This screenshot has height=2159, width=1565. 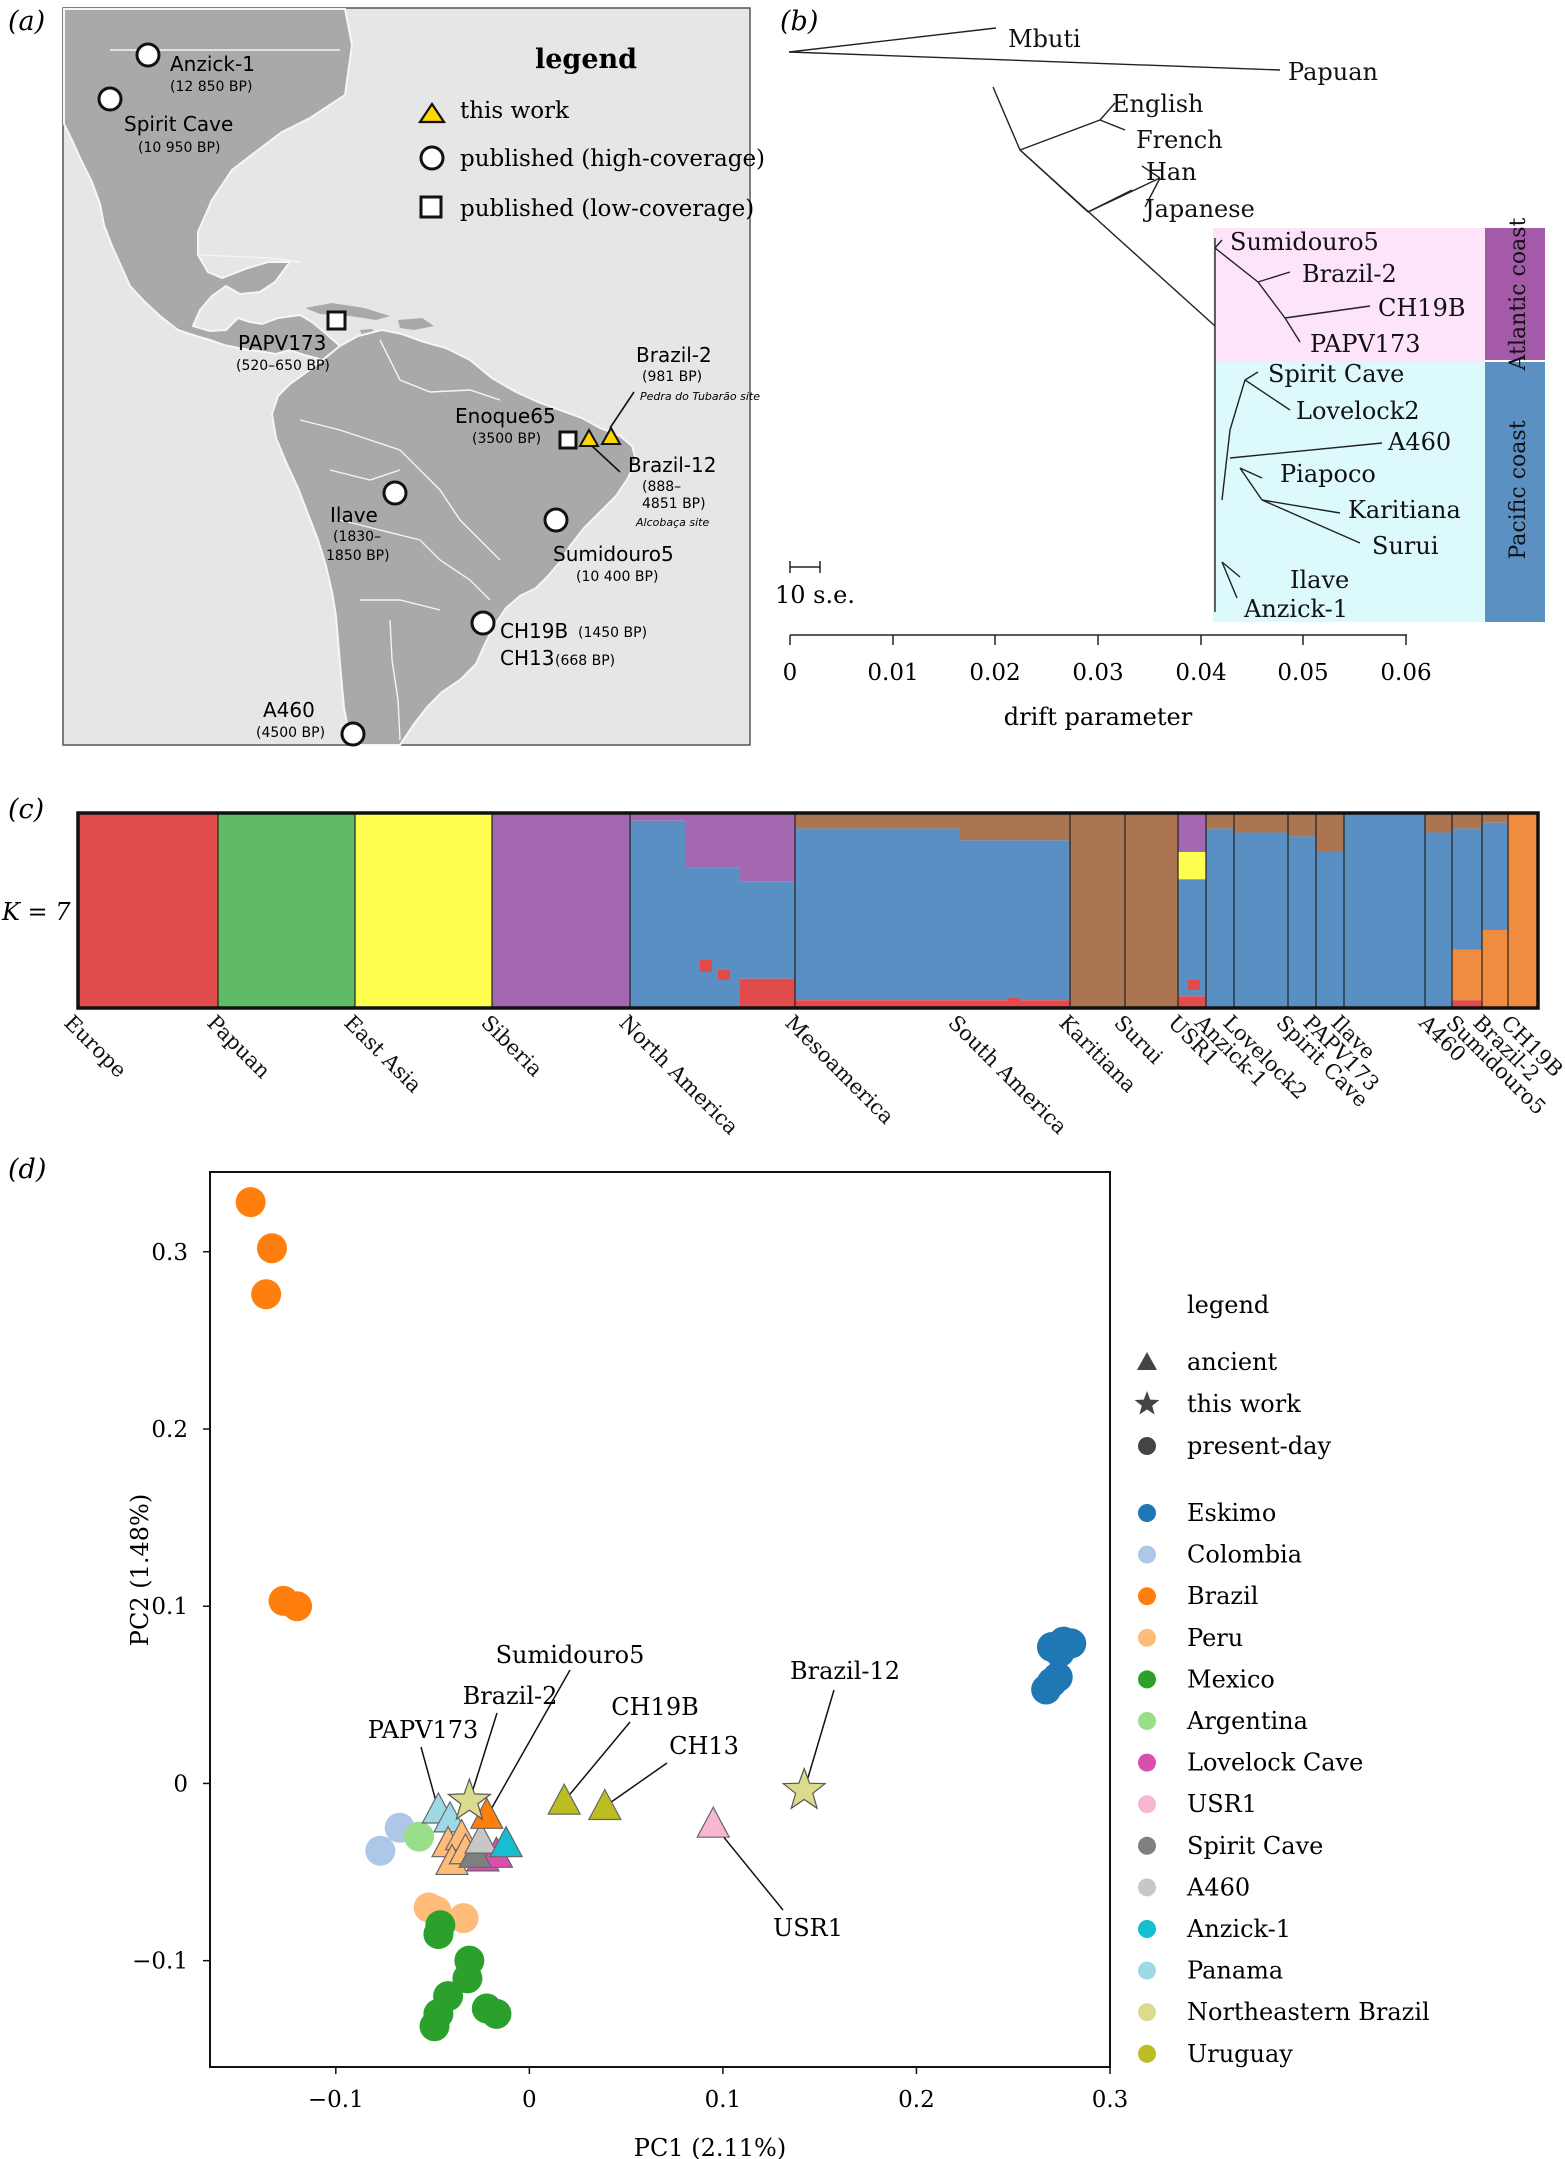 What do you see at coordinates (506, 439) in the screenshot?
I see `site-date-enoque65: (3500 BP)` at bounding box center [506, 439].